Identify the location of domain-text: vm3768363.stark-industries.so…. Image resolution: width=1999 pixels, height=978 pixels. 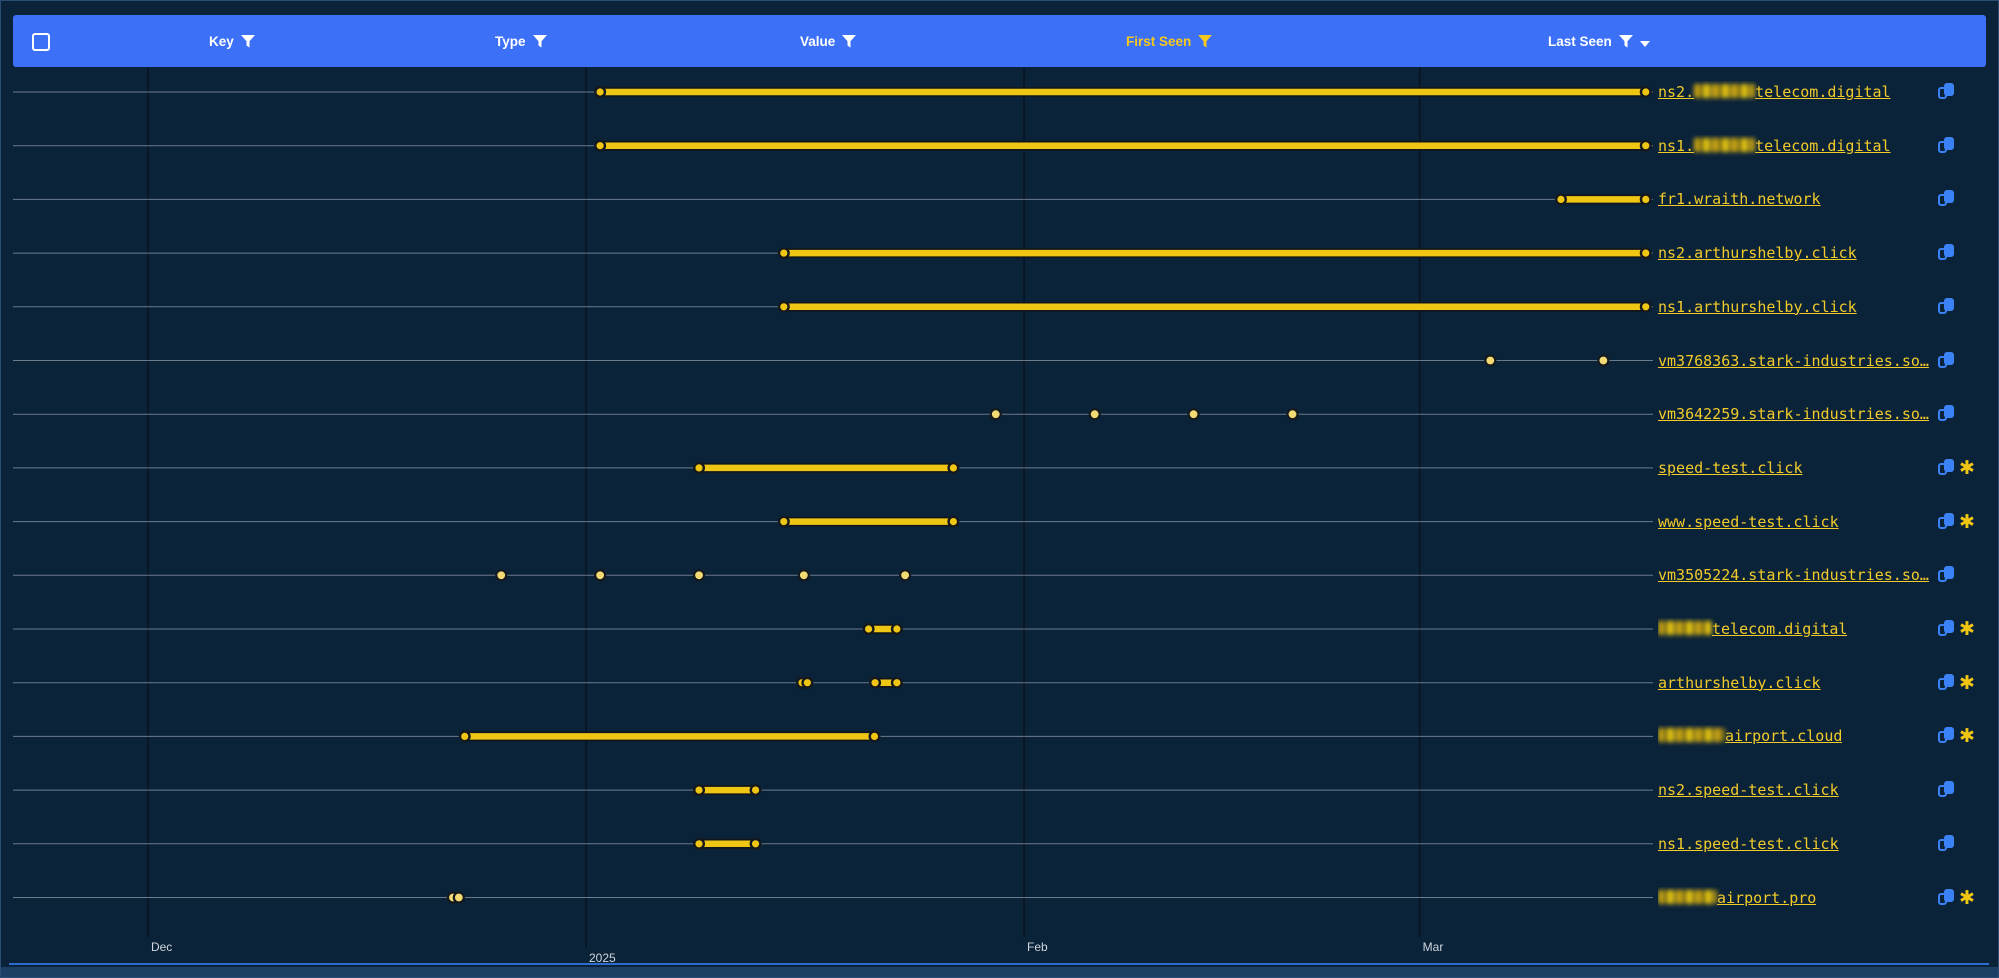
(1793, 360).